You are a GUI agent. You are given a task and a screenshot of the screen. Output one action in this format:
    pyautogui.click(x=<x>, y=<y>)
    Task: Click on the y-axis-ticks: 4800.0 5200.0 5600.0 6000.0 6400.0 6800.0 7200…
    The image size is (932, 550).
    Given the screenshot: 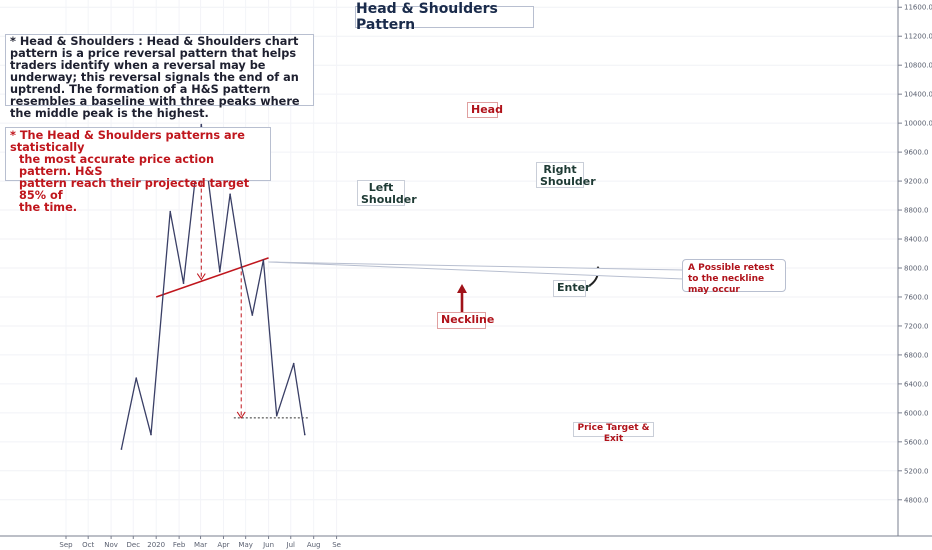 What is the action you would take?
    pyautogui.click(x=915, y=254)
    